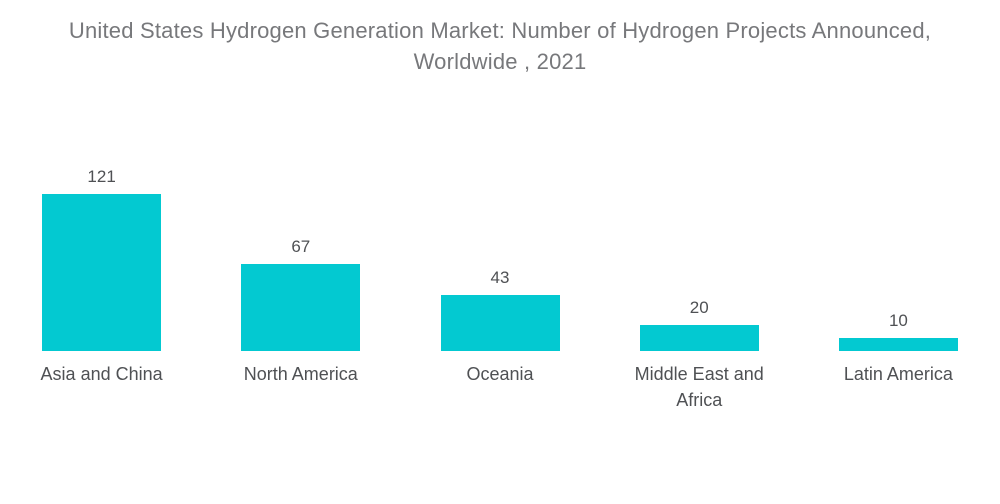  I want to click on category-label: Middle East and Africa, so click(699, 387).